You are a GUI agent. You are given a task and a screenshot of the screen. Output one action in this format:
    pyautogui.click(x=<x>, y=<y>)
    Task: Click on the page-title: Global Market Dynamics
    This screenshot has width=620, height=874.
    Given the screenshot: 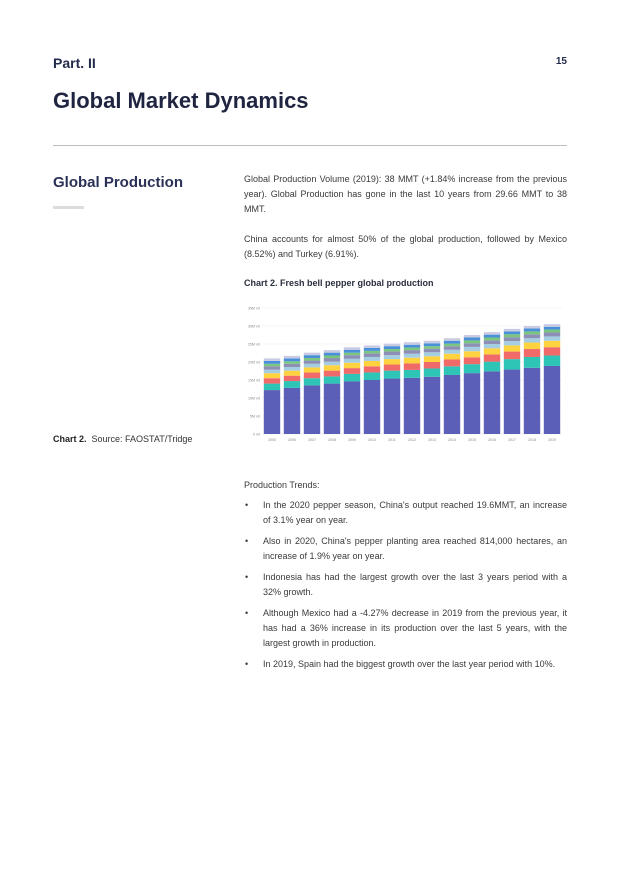 What is the action you would take?
    pyautogui.click(x=181, y=100)
    